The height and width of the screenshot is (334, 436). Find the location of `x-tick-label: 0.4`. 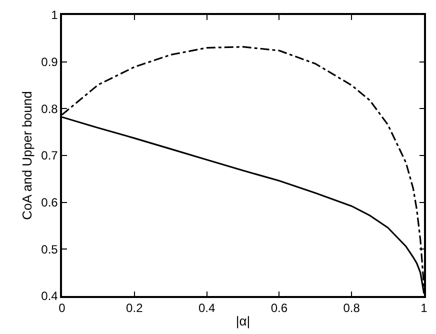

x-tick-label: 0.4 is located at coordinates (207, 308).